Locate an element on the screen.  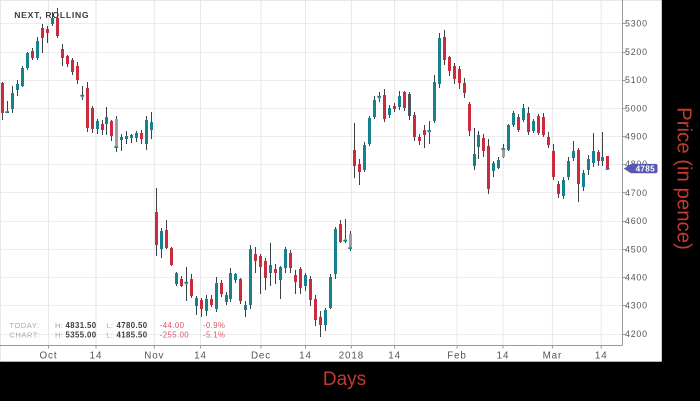
svg-text: -44.00 is located at coordinates (172, 325).